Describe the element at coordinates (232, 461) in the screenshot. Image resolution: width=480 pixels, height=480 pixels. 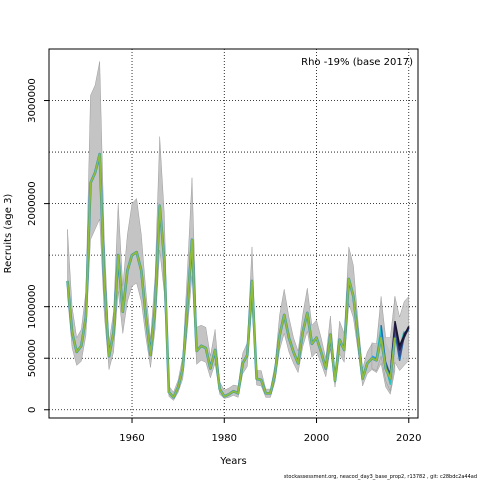
I see `x-axis-title: Years` at that location.